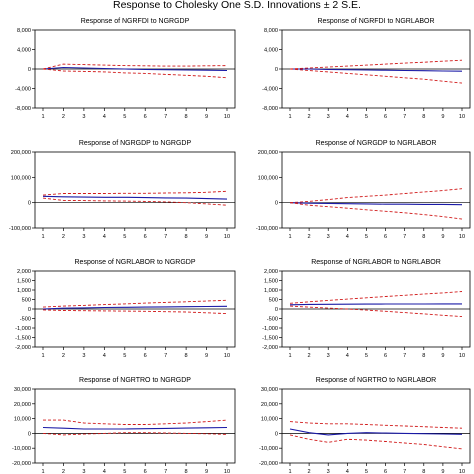 The image size is (474, 474). Describe the element at coordinates (269, 405) in the screenshot. I see `y-tick-label: 20,000` at that location.